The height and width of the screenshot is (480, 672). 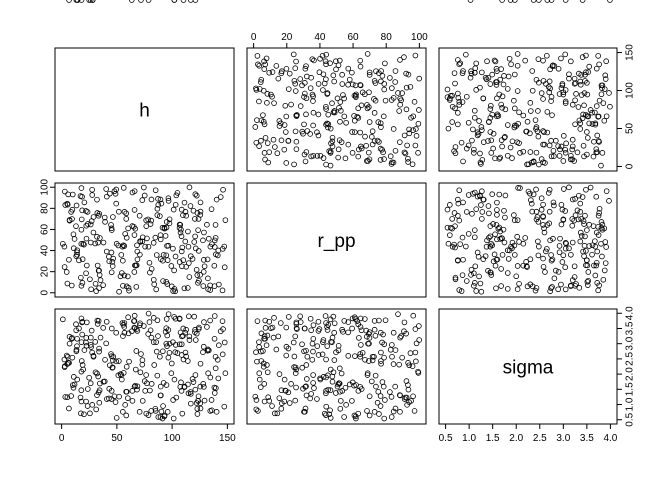 What do you see at coordinates (337, 110) in the screenshot?
I see `scatter-h-vs-r_pp` at bounding box center [337, 110].